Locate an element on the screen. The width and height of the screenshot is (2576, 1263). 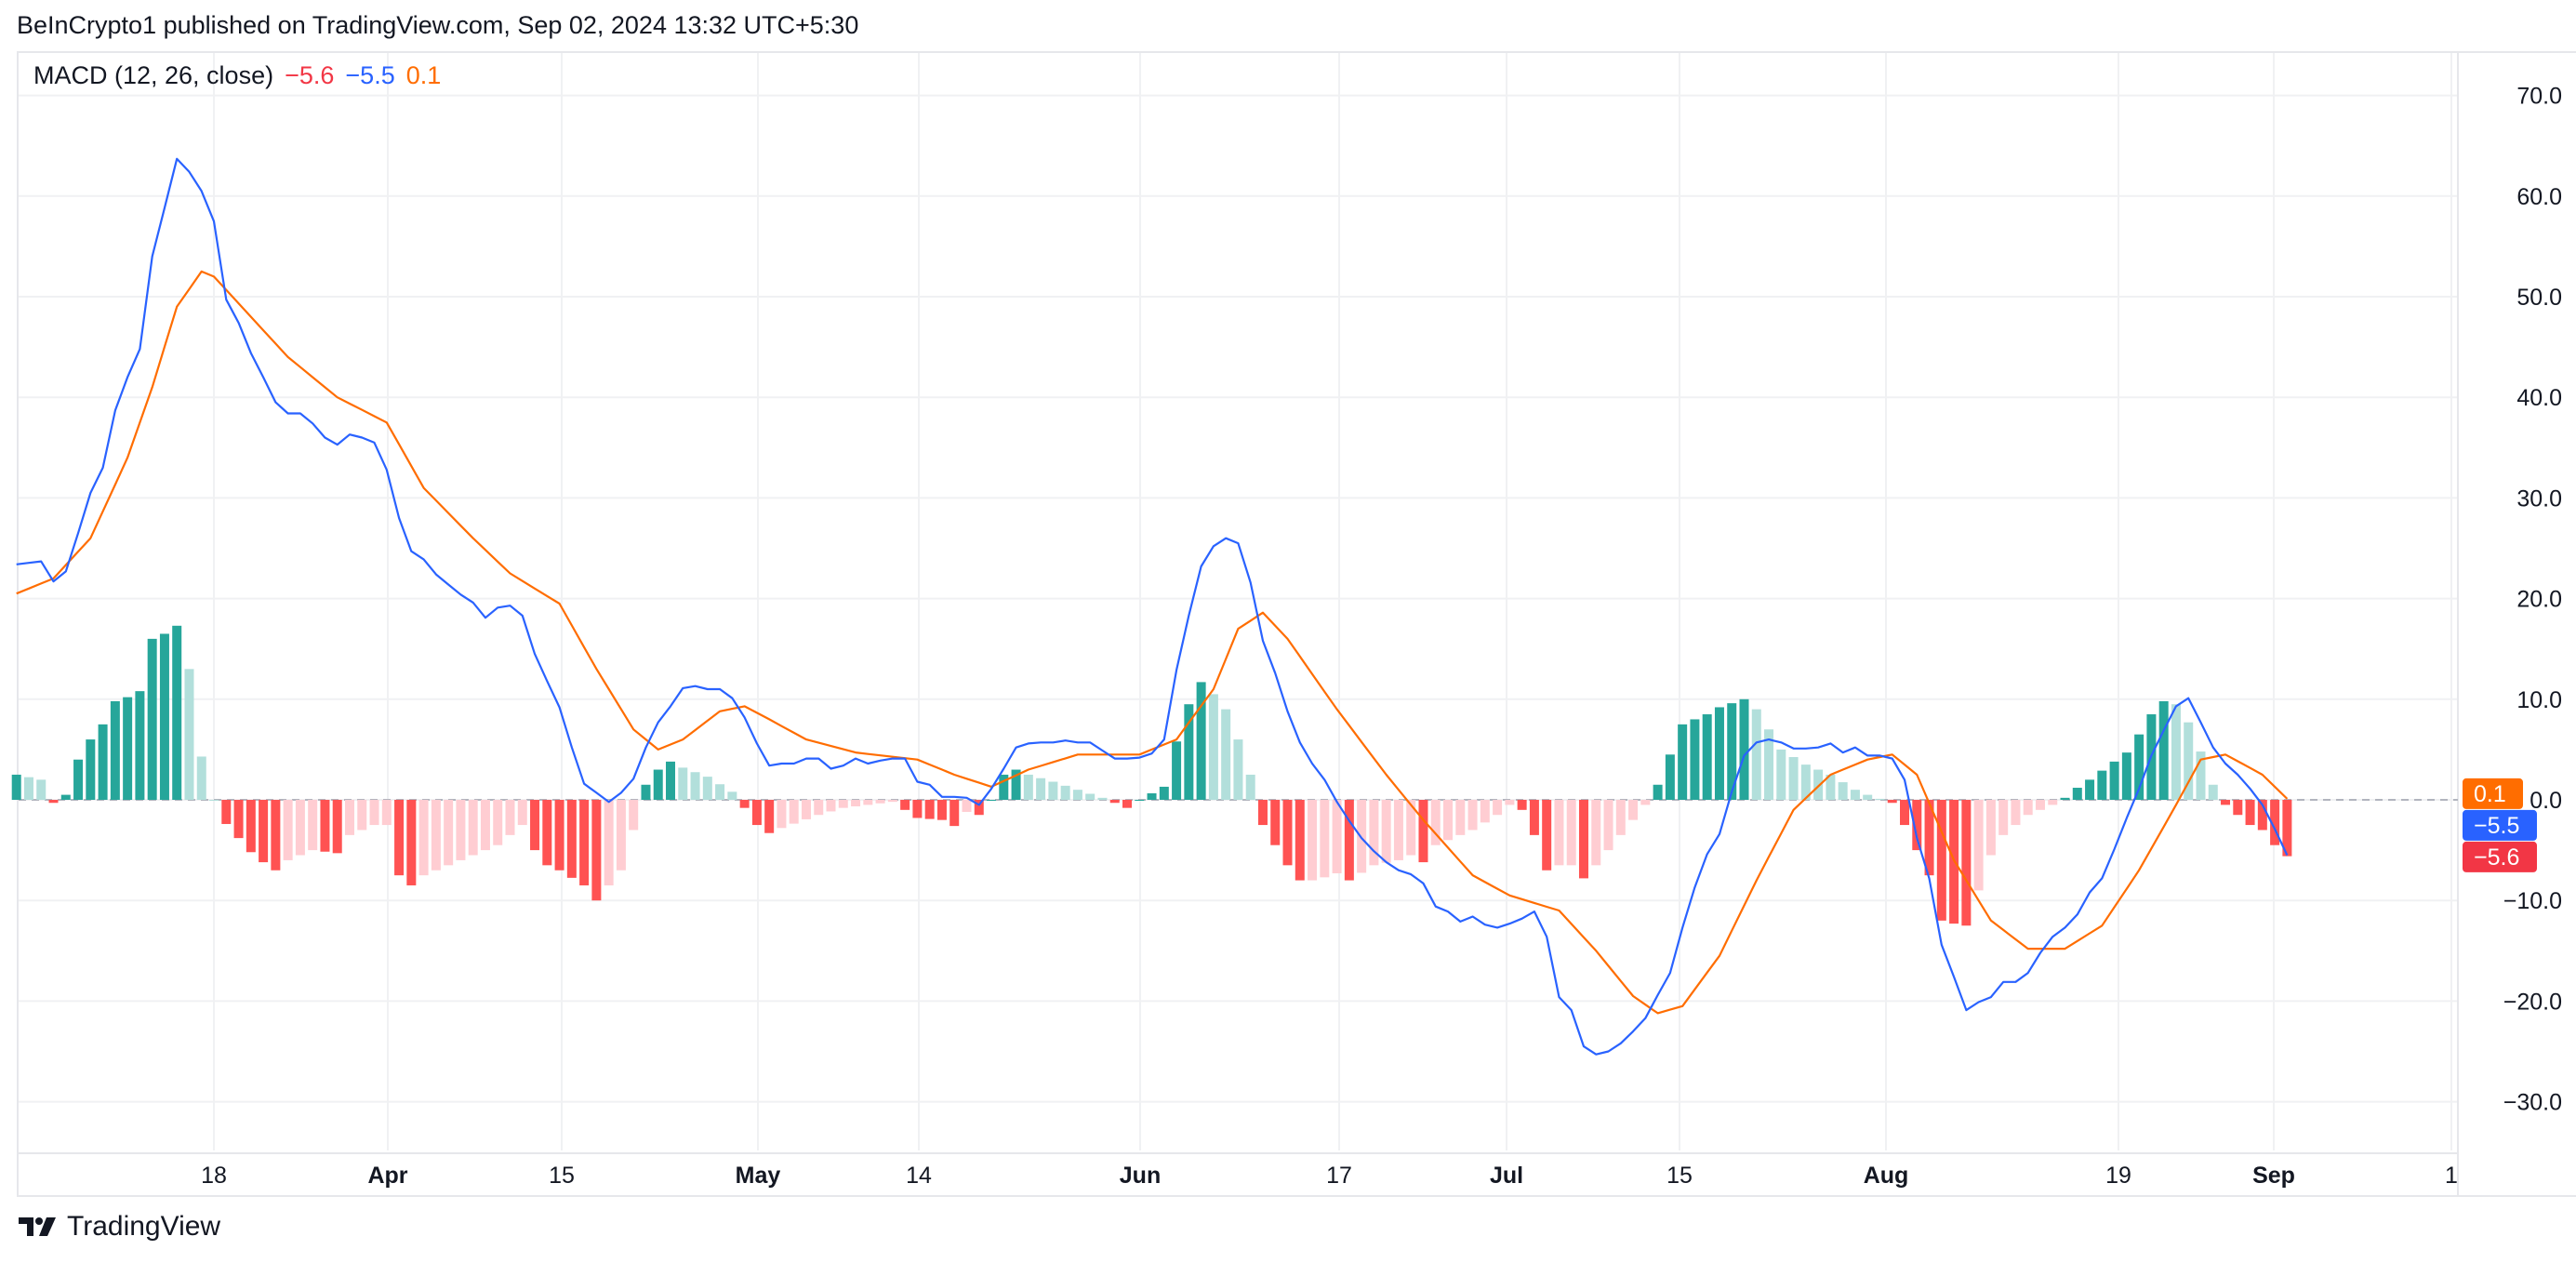
x-tick-label: 14 is located at coordinates (919, 1176).